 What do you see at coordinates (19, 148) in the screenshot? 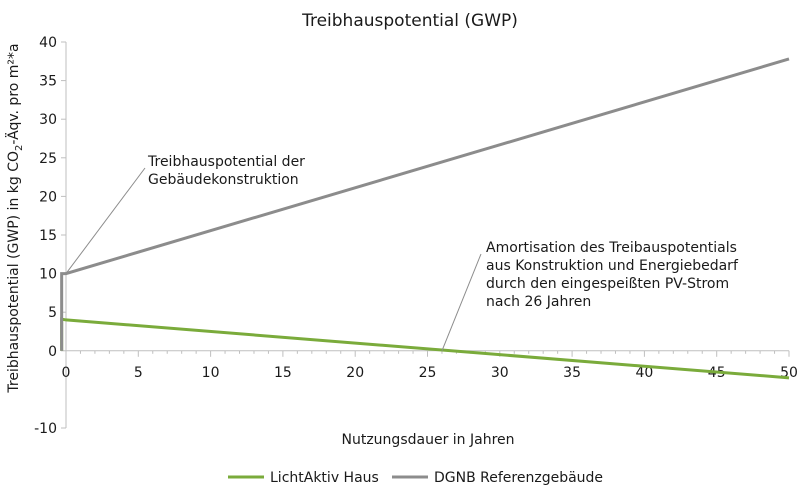
I see `y-axis-title-subscript: 2` at bounding box center [19, 148].